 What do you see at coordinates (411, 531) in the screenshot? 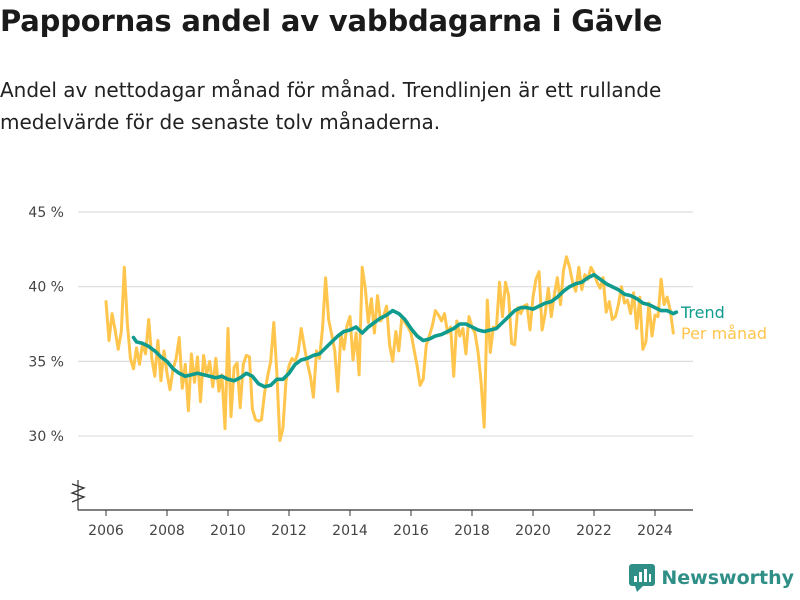
I see `x-tick-label: 2016` at bounding box center [411, 531].